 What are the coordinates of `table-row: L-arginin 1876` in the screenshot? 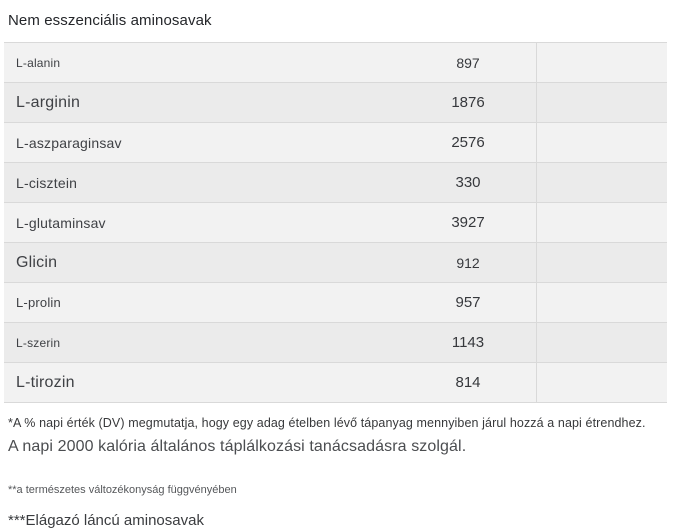 It's located at (335, 103).